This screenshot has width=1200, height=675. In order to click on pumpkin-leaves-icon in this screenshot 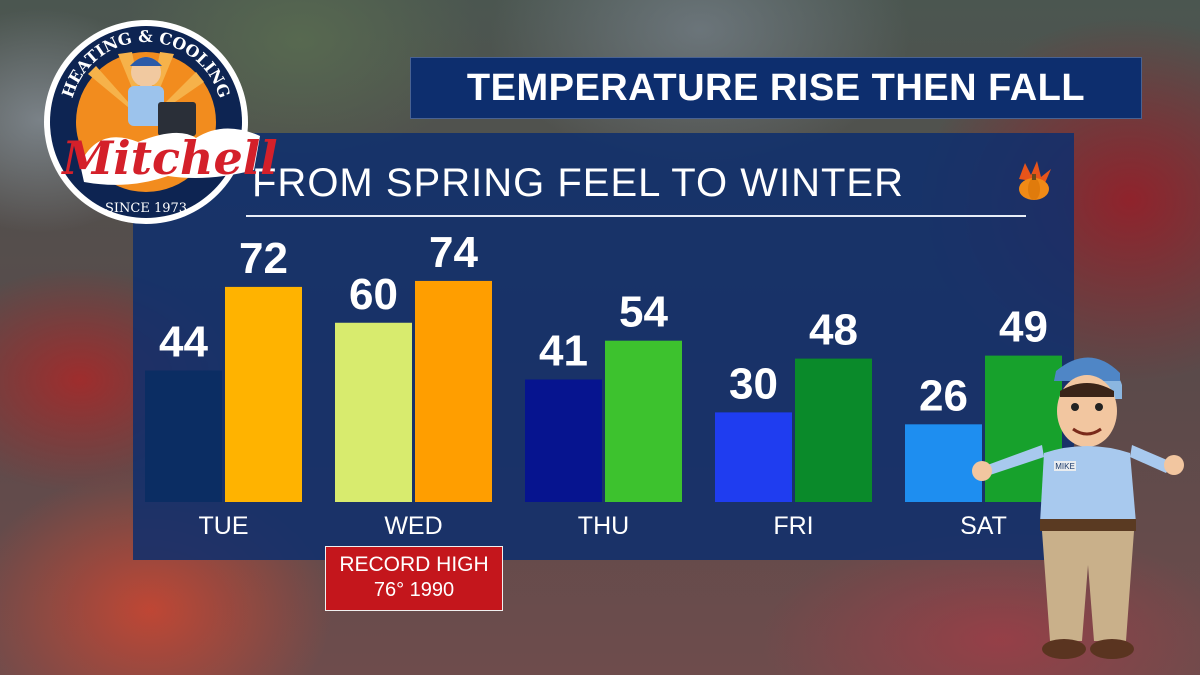, I will do `click(1035, 180)`.